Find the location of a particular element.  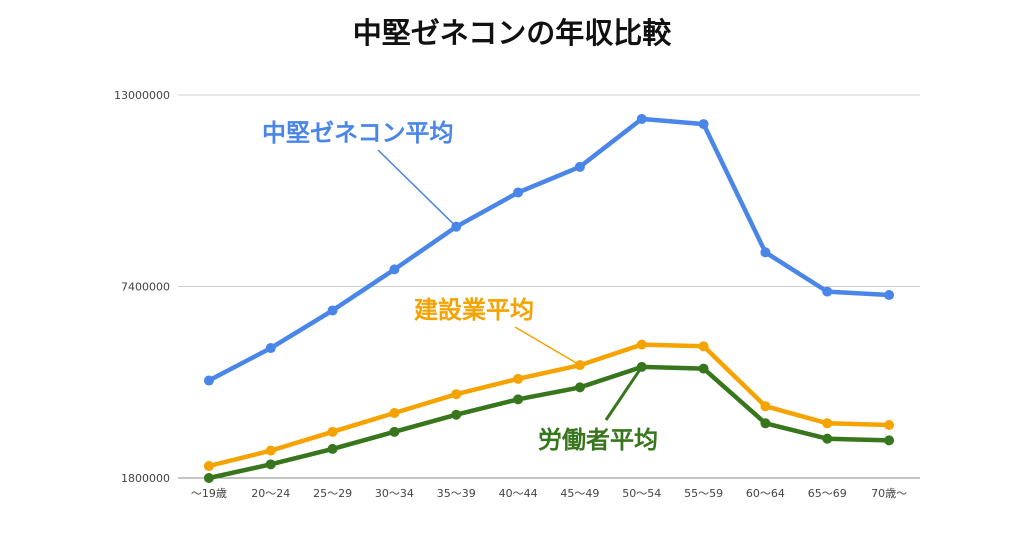

x-tick-label: 20〜24 is located at coordinates (270, 493).